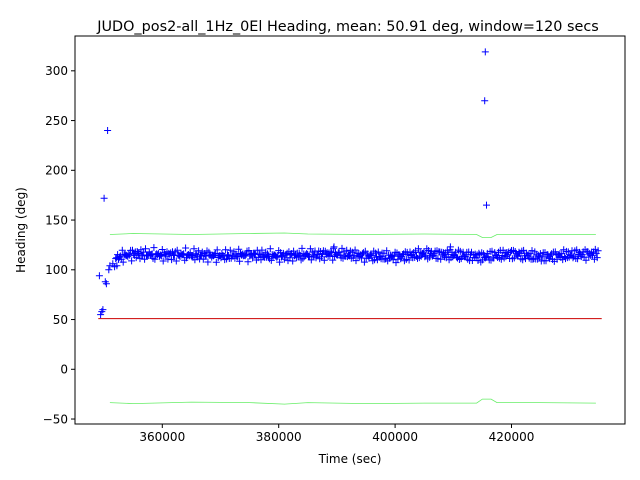 The height and width of the screenshot is (480, 640). Describe the element at coordinates (64, 370) in the screenshot. I see `y-tick-label: 0` at that location.